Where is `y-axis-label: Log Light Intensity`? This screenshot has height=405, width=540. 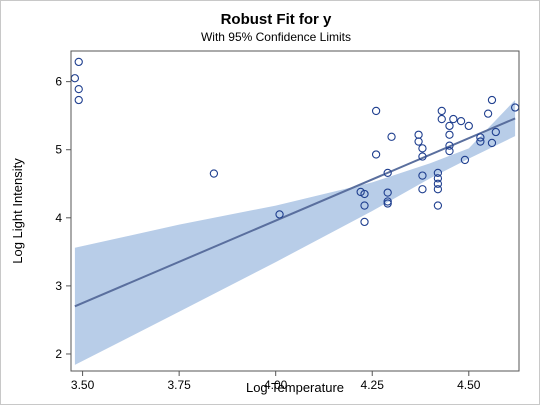
y-axis-label: Log Light Intensity is located at coordinates (17, 211).